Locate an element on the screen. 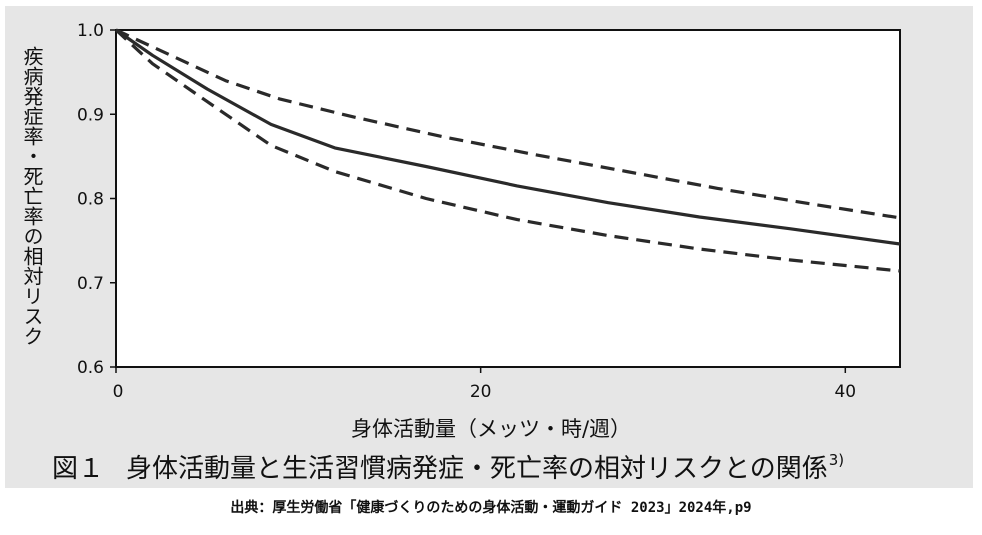  x-tick-label: 40 is located at coordinates (845, 392).